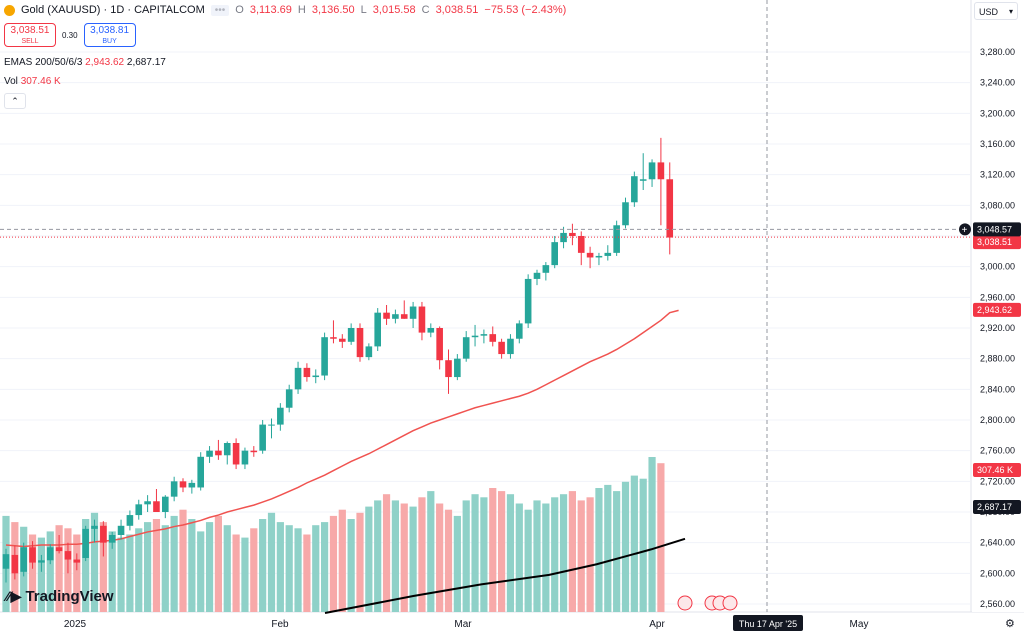 The image size is (1024, 637). Describe the element at coordinates (109, 35) in the screenshot. I see `buy-button: 3,038.81 BUY` at that location.